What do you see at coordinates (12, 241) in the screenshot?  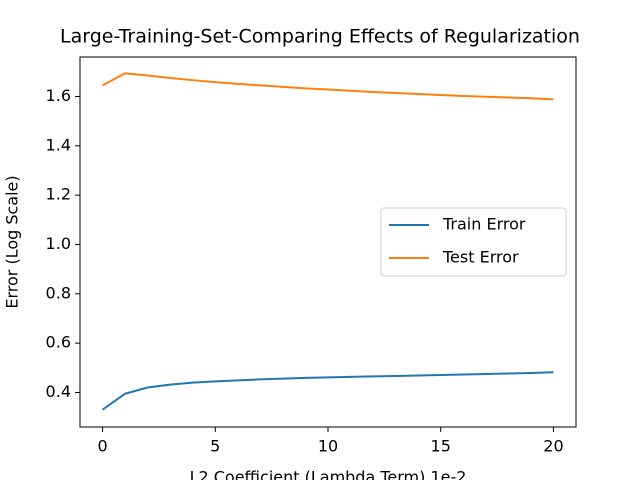 I see `y-axis-label: Error (Log Scale)` at bounding box center [12, 241].